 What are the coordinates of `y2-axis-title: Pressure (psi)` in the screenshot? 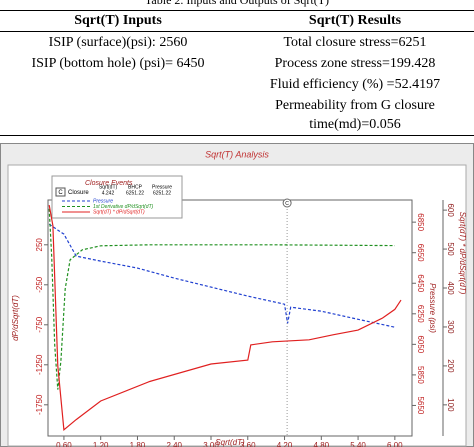 It's located at (432, 308).